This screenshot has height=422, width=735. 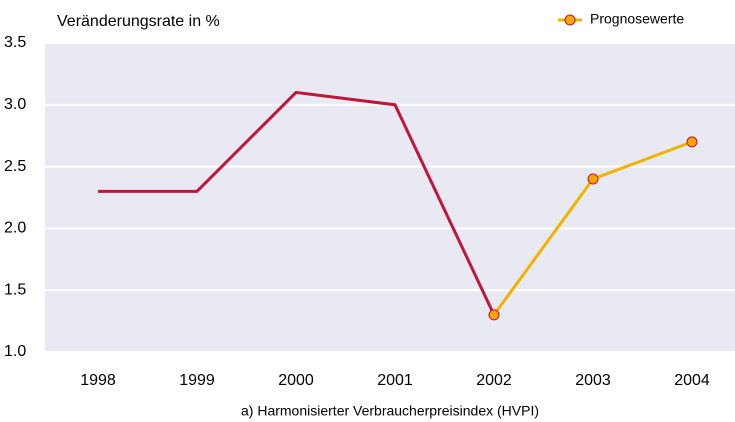 I want to click on legend-marker, so click(x=570, y=20).